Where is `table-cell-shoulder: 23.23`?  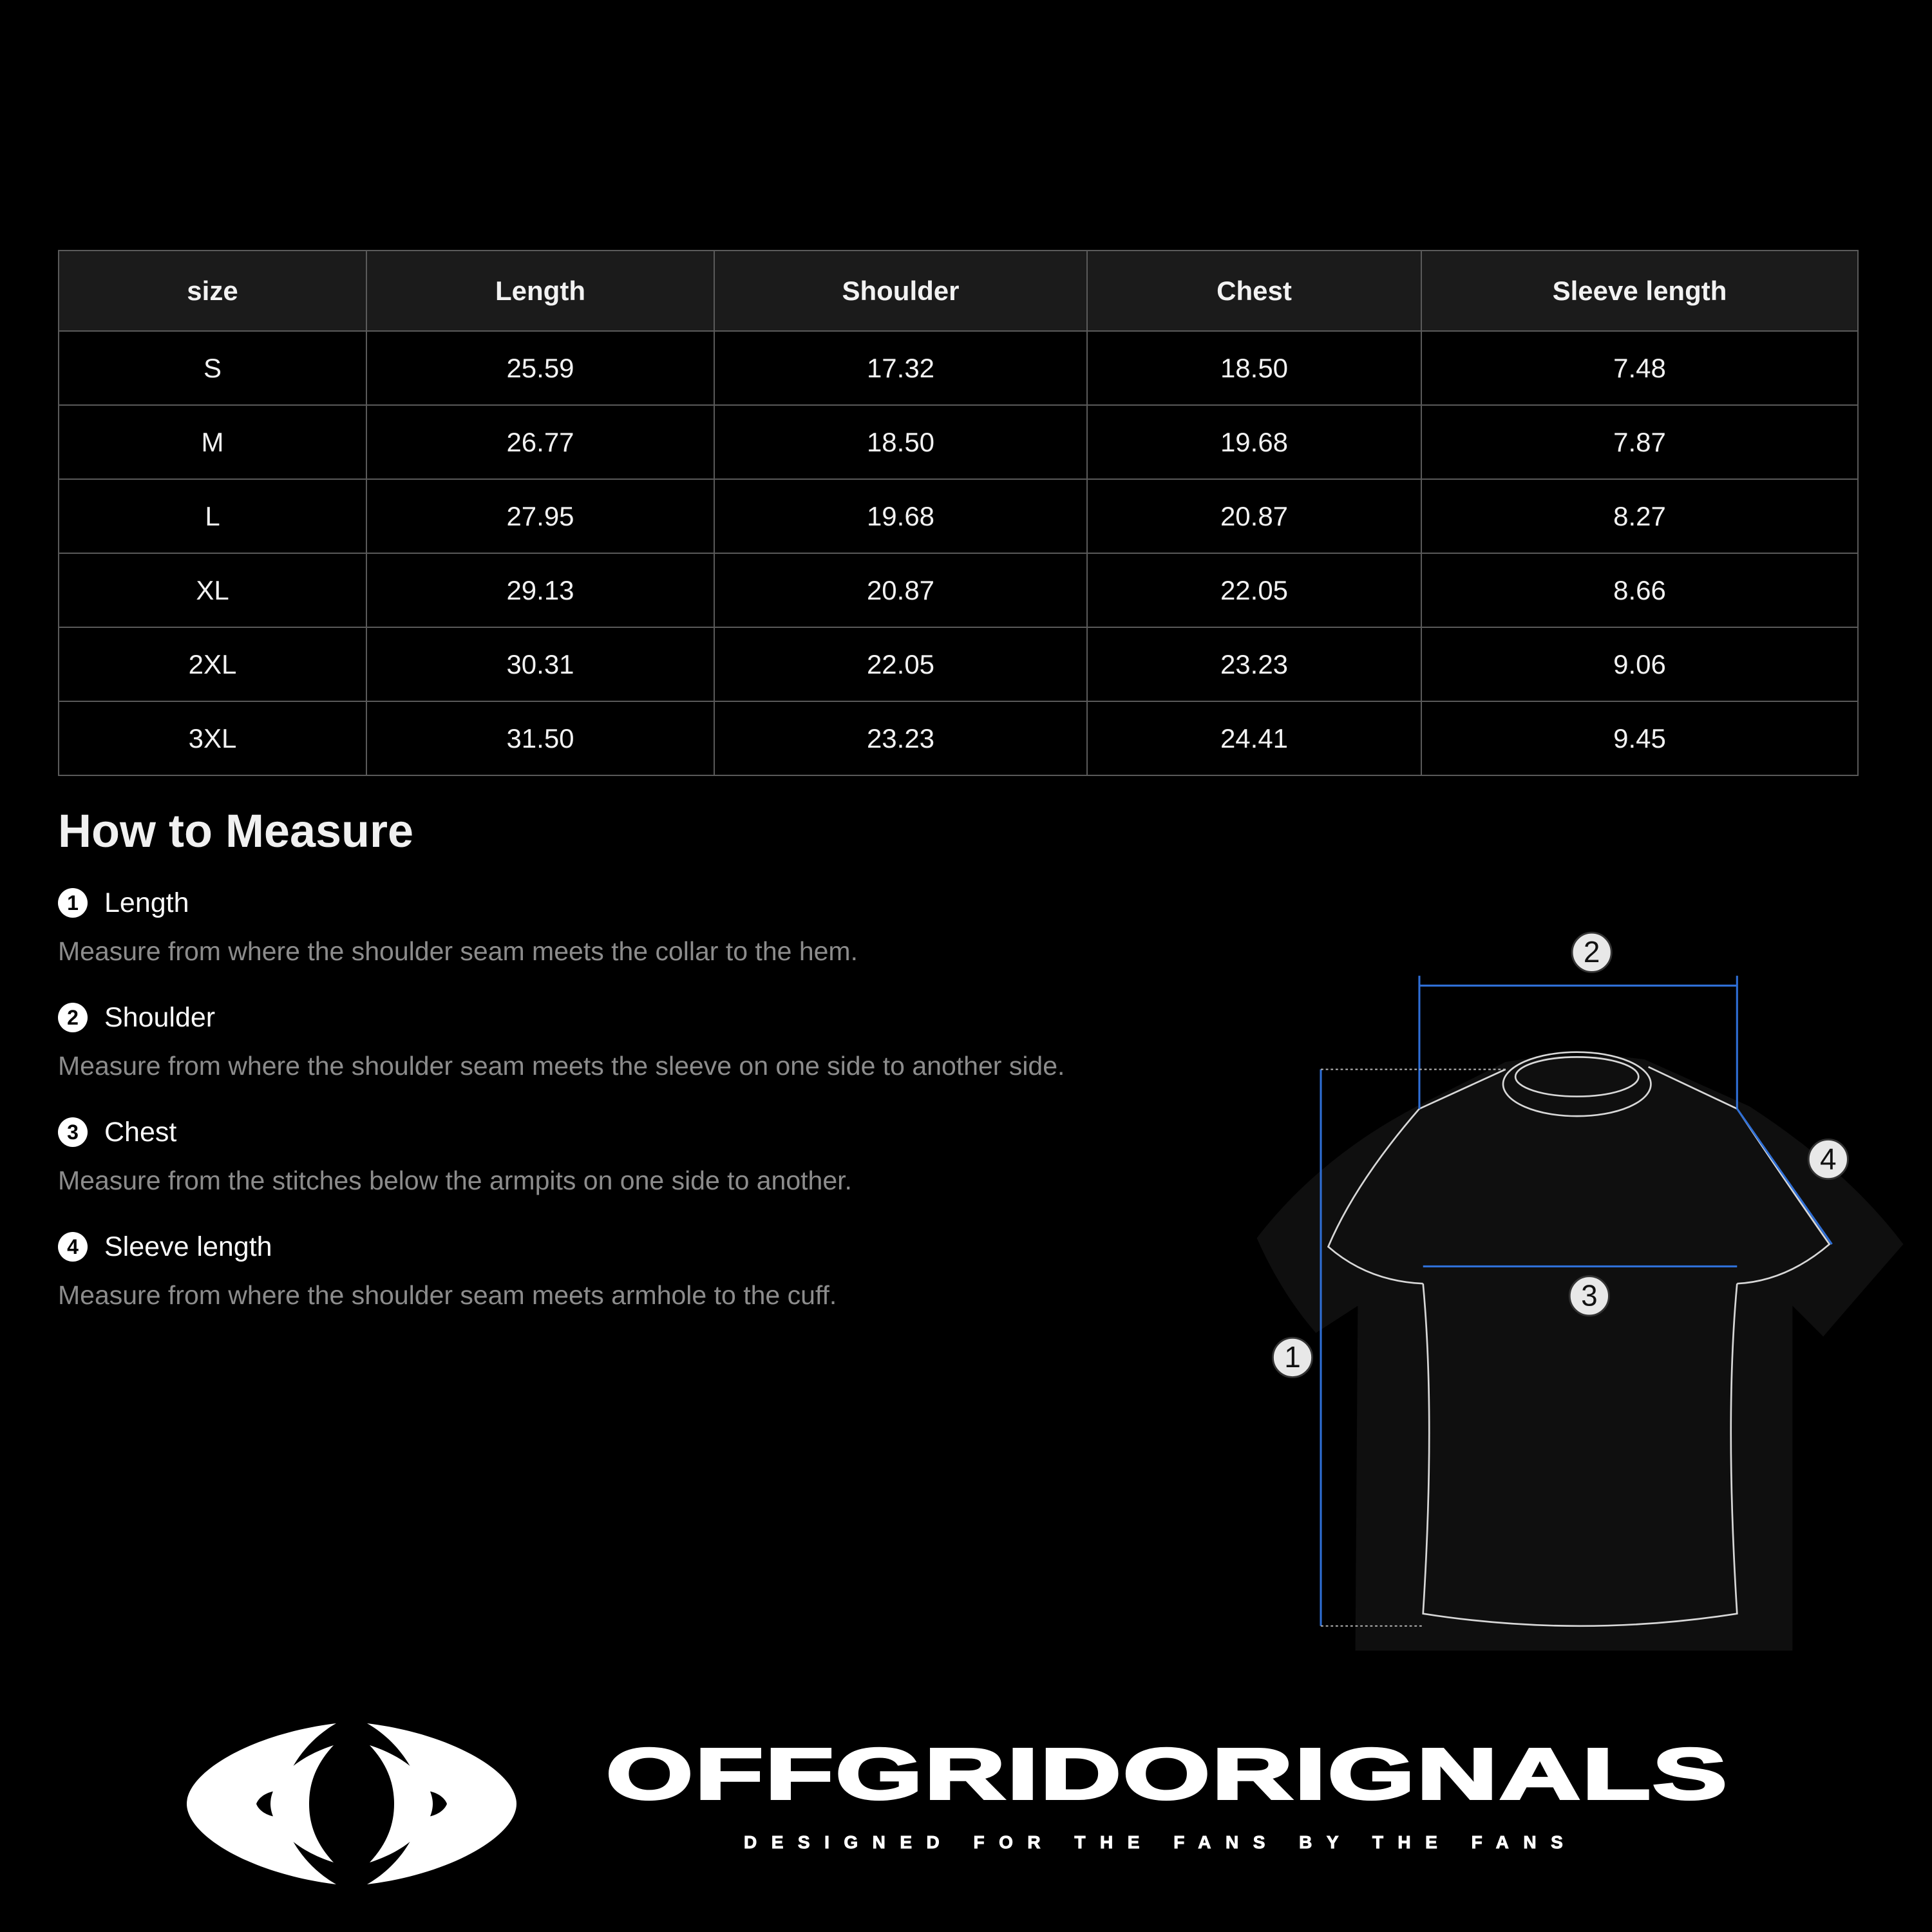 table-cell-shoulder: 23.23 is located at coordinates (901, 739).